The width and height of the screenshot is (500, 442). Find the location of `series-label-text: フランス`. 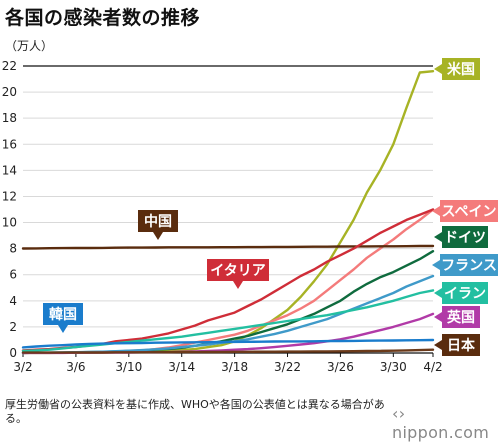

series-label-text: フランス is located at coordinates (469, 266).